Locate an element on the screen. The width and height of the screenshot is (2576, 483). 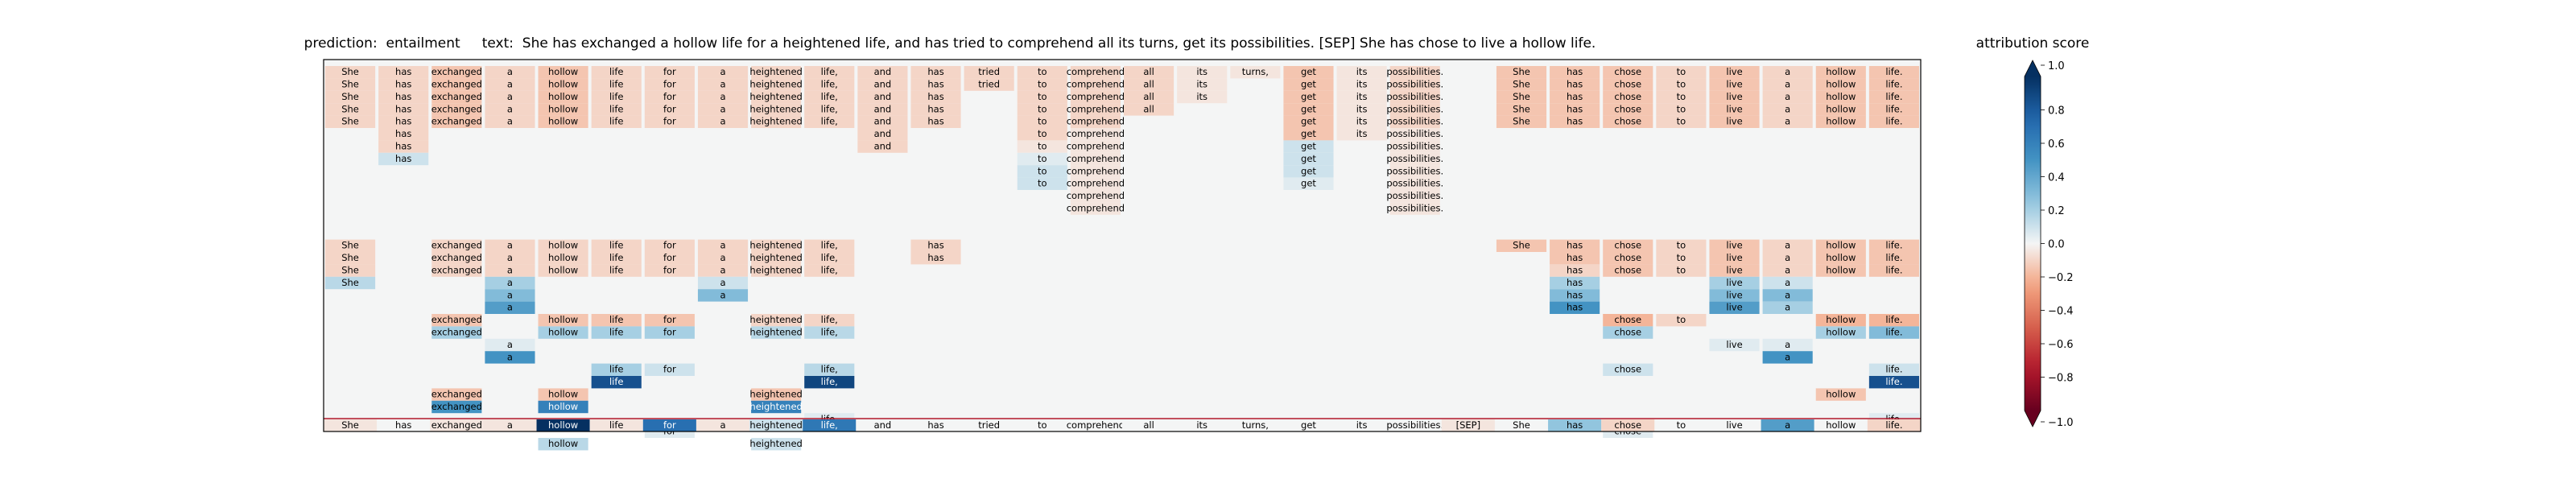
bottom-row-token-label: get is located at coordinates (1308, 425).